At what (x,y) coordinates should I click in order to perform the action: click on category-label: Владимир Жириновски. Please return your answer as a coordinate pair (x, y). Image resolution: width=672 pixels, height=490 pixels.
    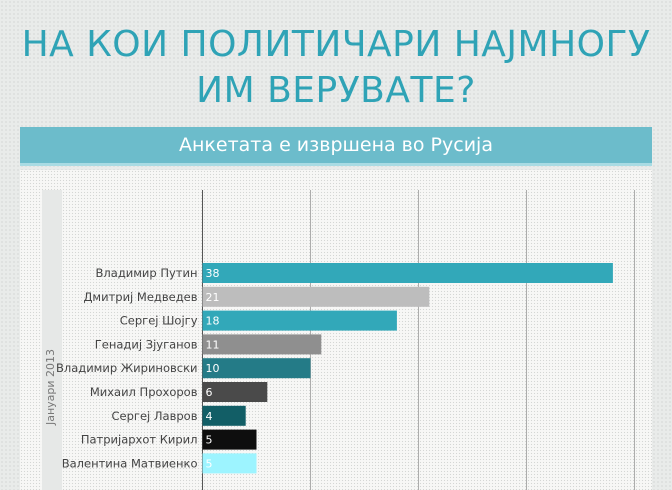
    Looking at the image, I should click on (127, 368).